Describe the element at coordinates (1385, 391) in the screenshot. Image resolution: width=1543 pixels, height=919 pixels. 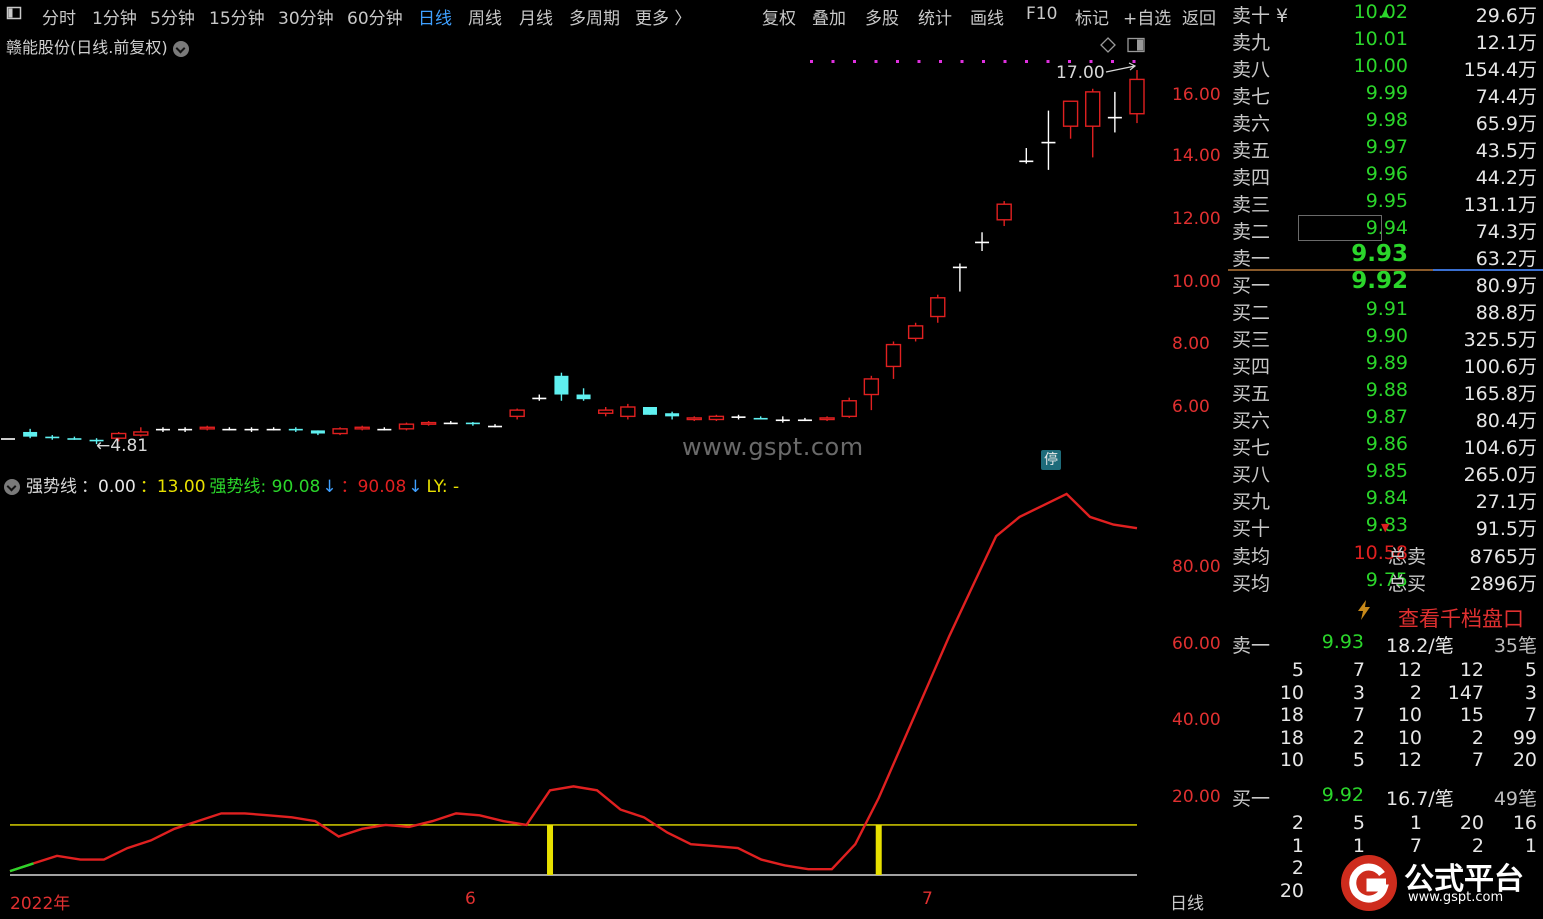
I see `buy-level-row: 买五 9.88 165.8万` at that location.